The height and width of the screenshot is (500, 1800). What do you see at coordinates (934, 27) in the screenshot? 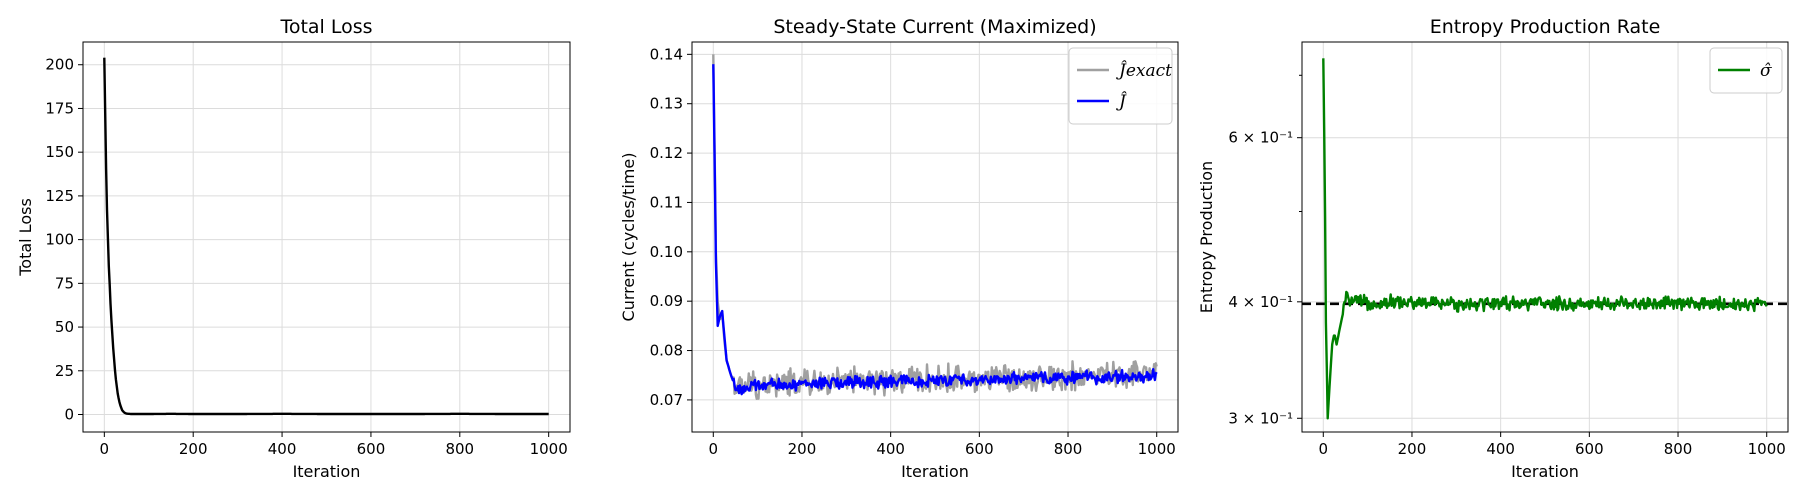
I see `chart-title: Steady-State Current (Maximized)` at bounding box center [934, 27].